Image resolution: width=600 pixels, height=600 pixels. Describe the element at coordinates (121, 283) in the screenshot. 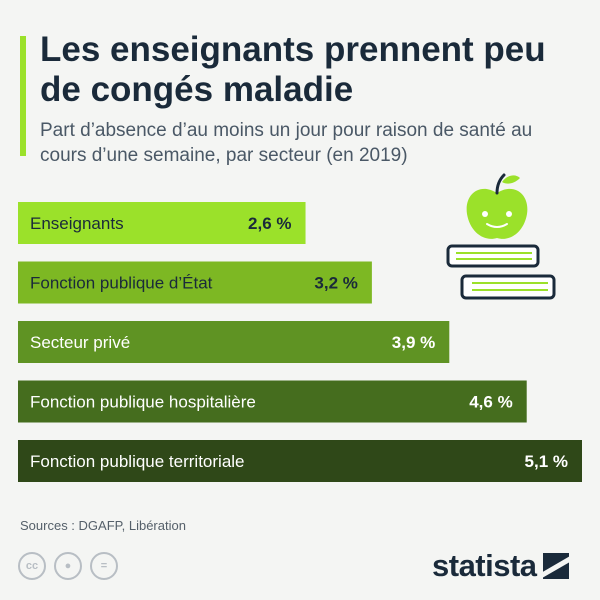

I see `bar-category-label: Fonction publique d’État` at that location.